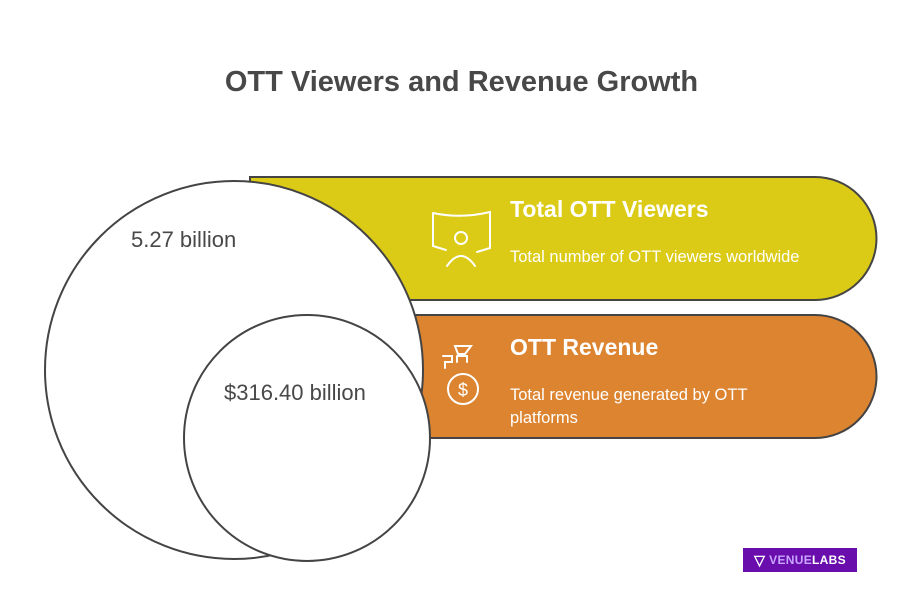 Image resolution: width=923 pixels, height=600 pixels. What do you see at coordinates (791, 560) in the screenshot?
I see `logo-text-venue: VENUE` at bounding box center [791, 560].